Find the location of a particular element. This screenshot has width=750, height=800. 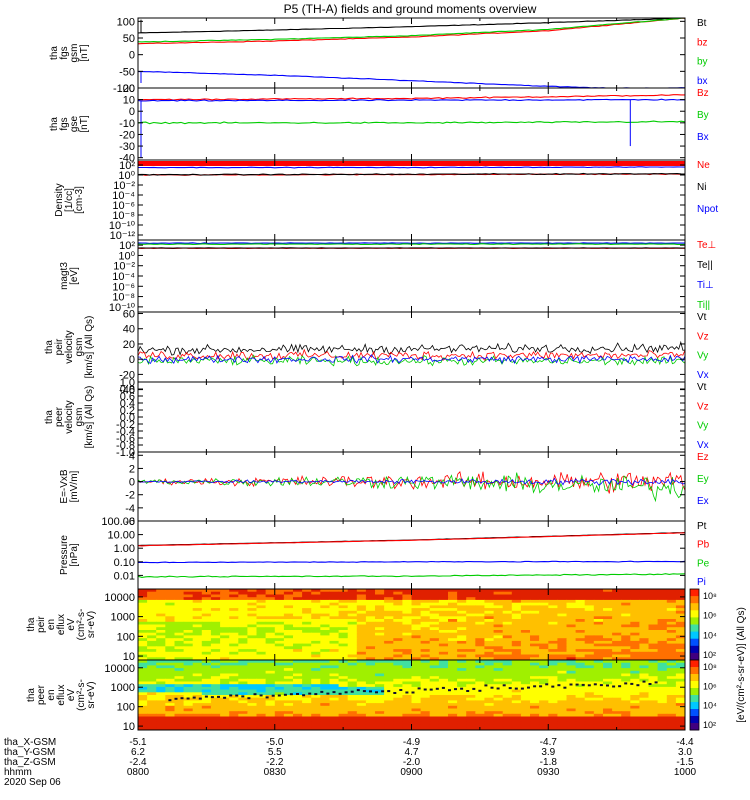

y-tick-label: 10⁻⁶ is located at coordinates (123, 287).